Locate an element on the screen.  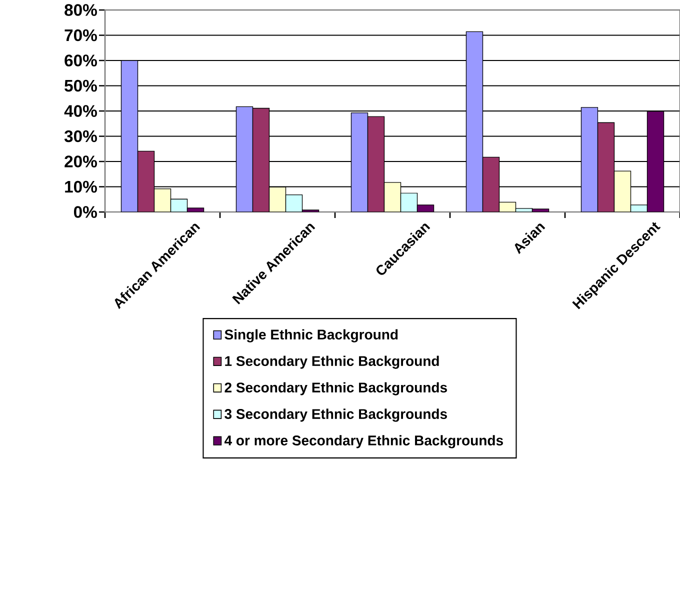
y-tick-label: 0% is located at coordinates (85, 212).